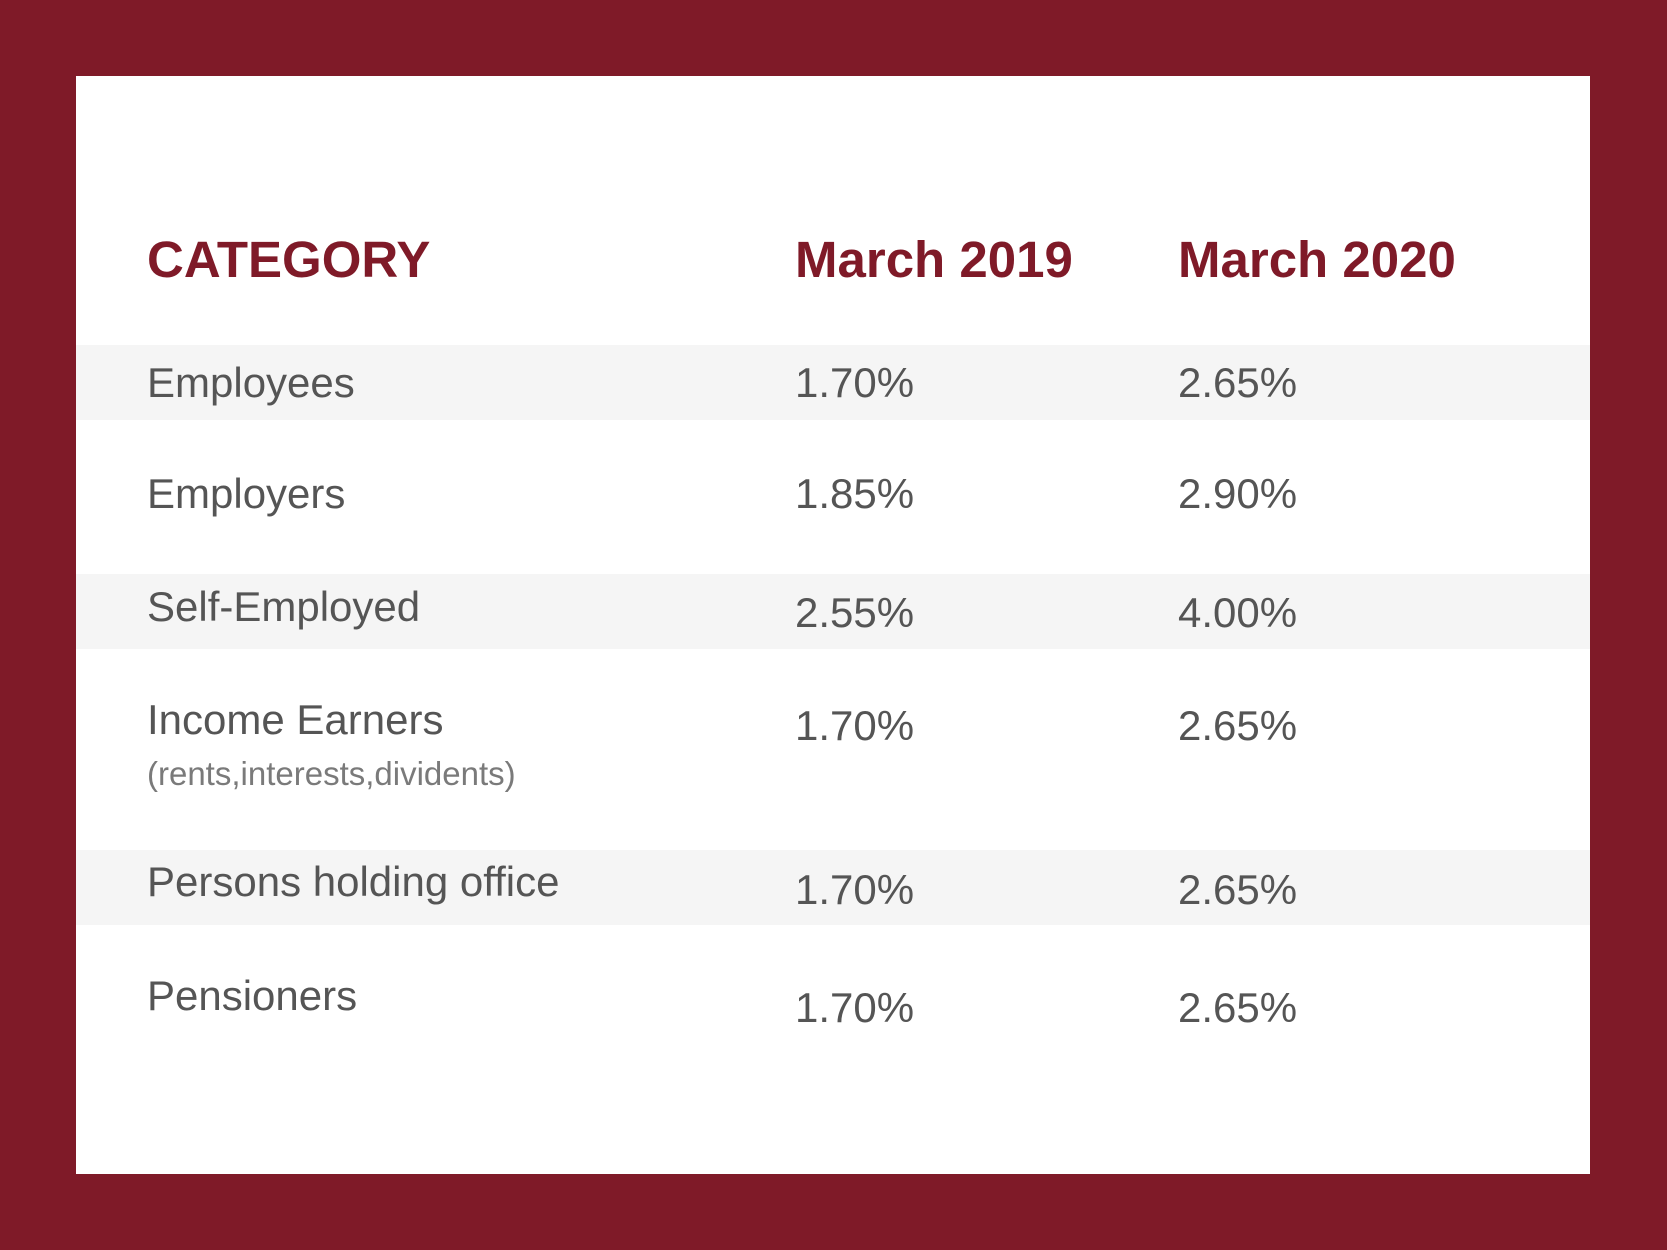 The image size is (1667, 1250). Describe the element at coordinates (1317, 259) in the screenshot. I see `column-header: March 2020` at that location.